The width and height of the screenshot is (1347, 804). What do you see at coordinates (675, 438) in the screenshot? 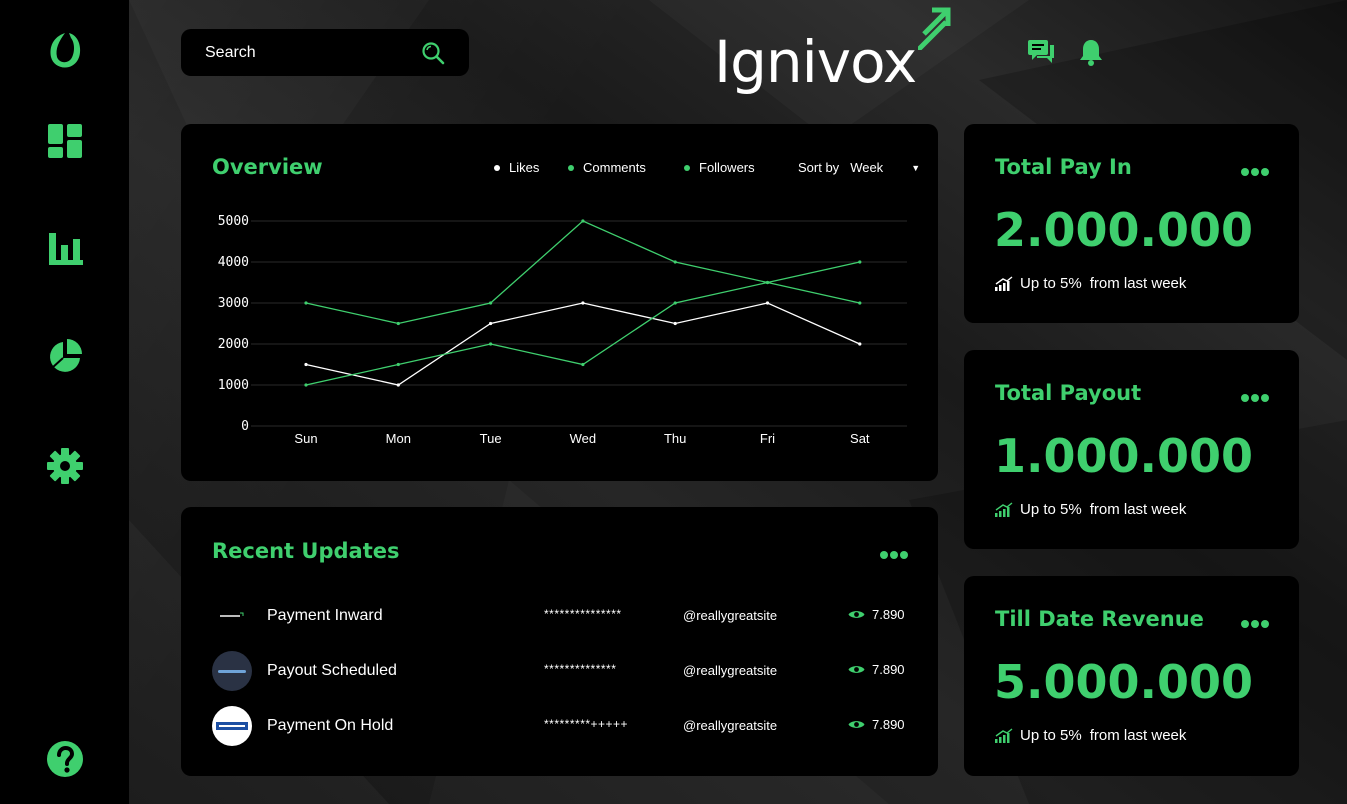
I see `x-tick-label: Thu` at bounding box center [675, 438].